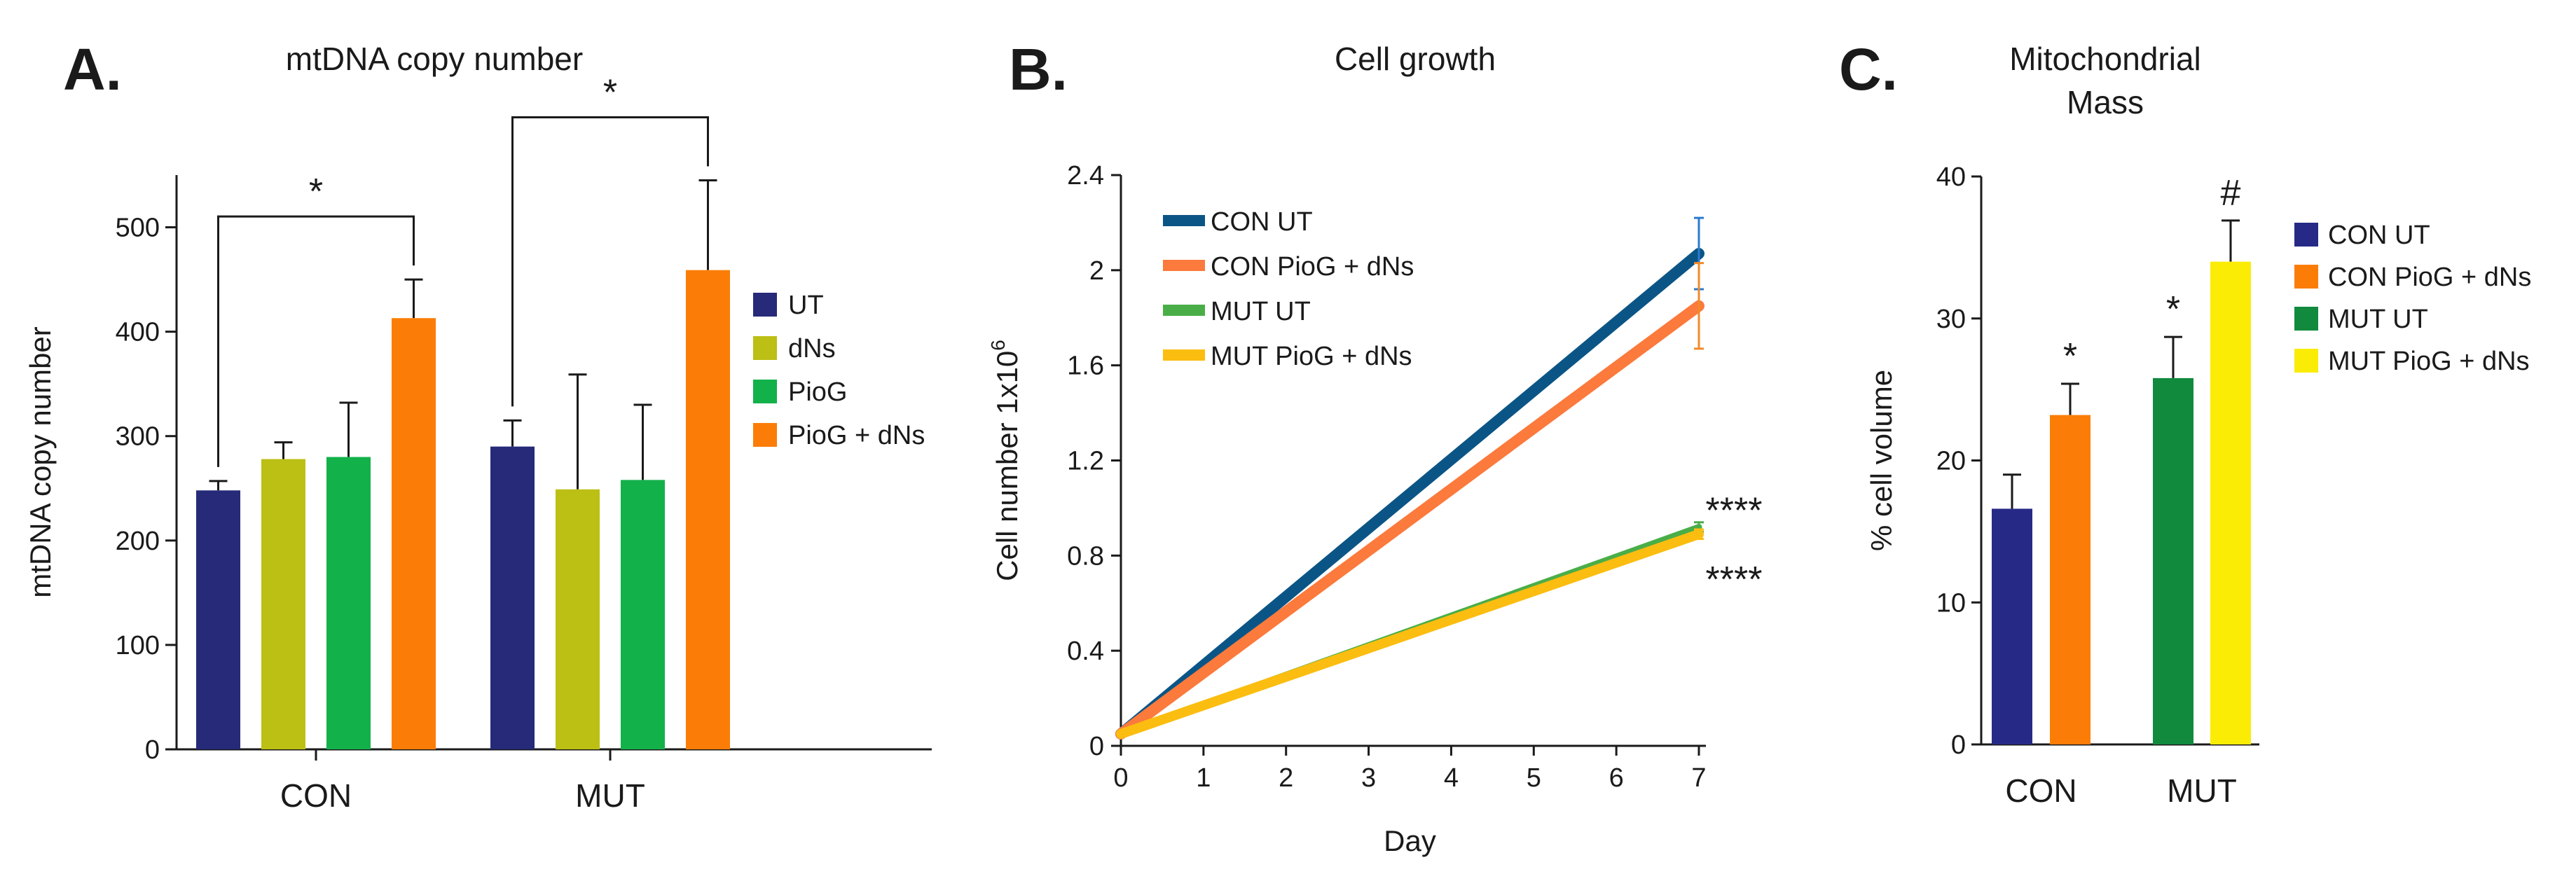 The height and width of the screenshot is (881, 2576). What do you see at coordinates (1534, 778) in the screenshot?
I see `panel-b-x-tick-label: 5` at bounding box center [1534, 778].